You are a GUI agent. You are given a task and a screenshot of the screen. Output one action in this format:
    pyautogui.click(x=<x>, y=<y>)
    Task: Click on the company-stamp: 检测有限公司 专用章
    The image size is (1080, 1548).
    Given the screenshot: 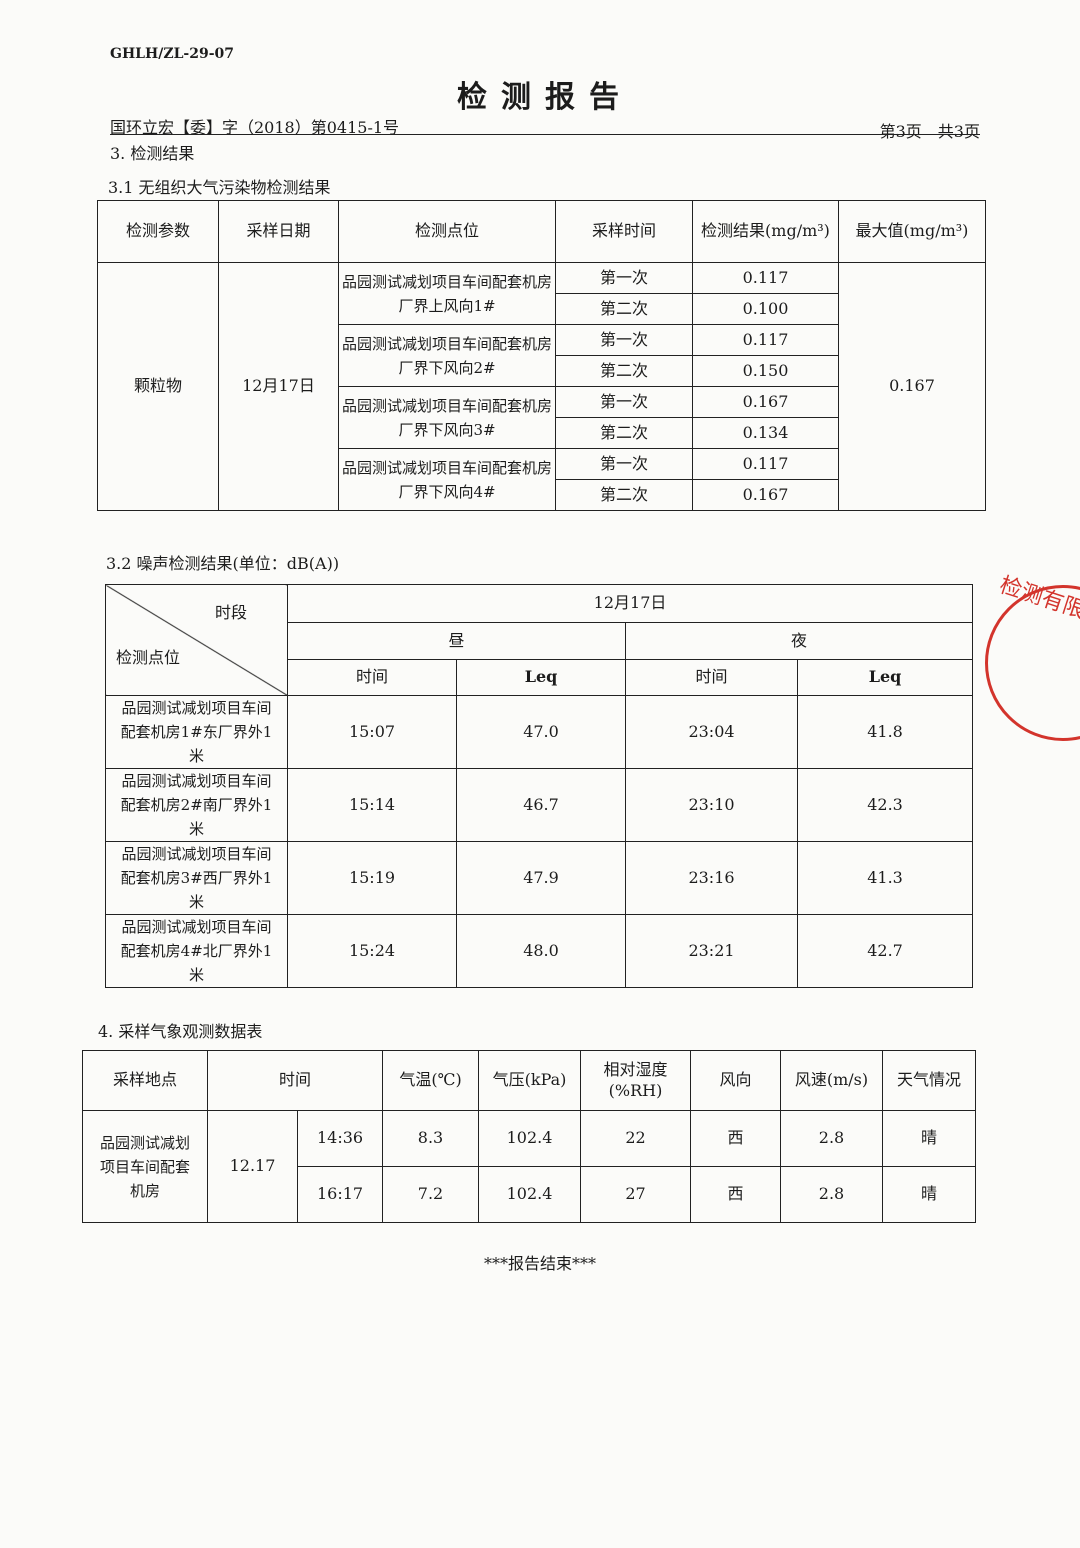 What is the action you would take?
    pyautogui.click(x=1032, y=657)
    